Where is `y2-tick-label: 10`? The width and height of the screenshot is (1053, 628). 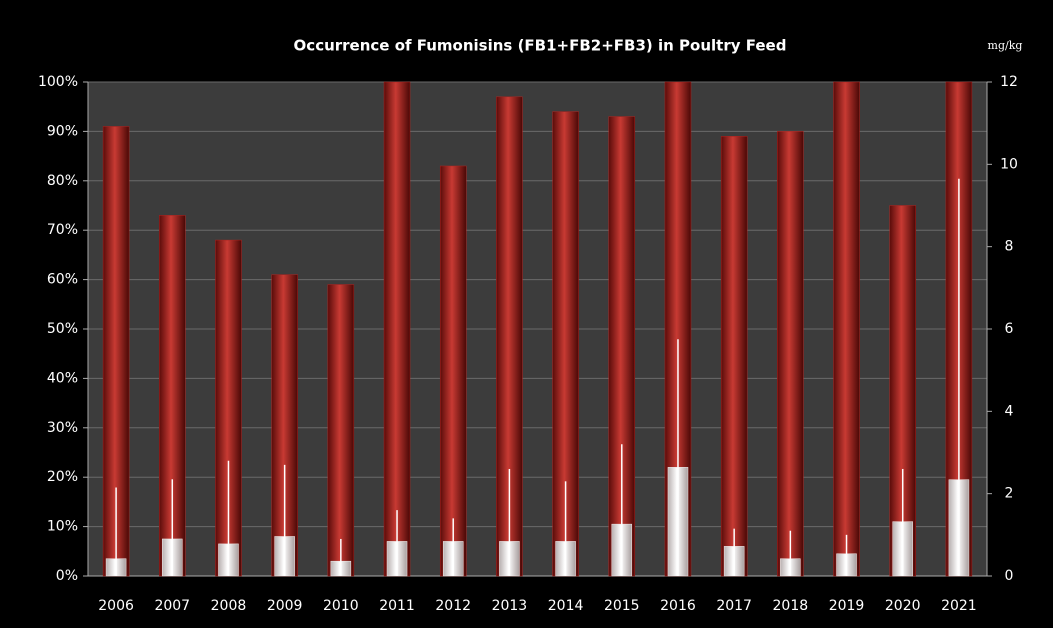 y2-tick-label: 10 is located at coordinates (1009, 164).